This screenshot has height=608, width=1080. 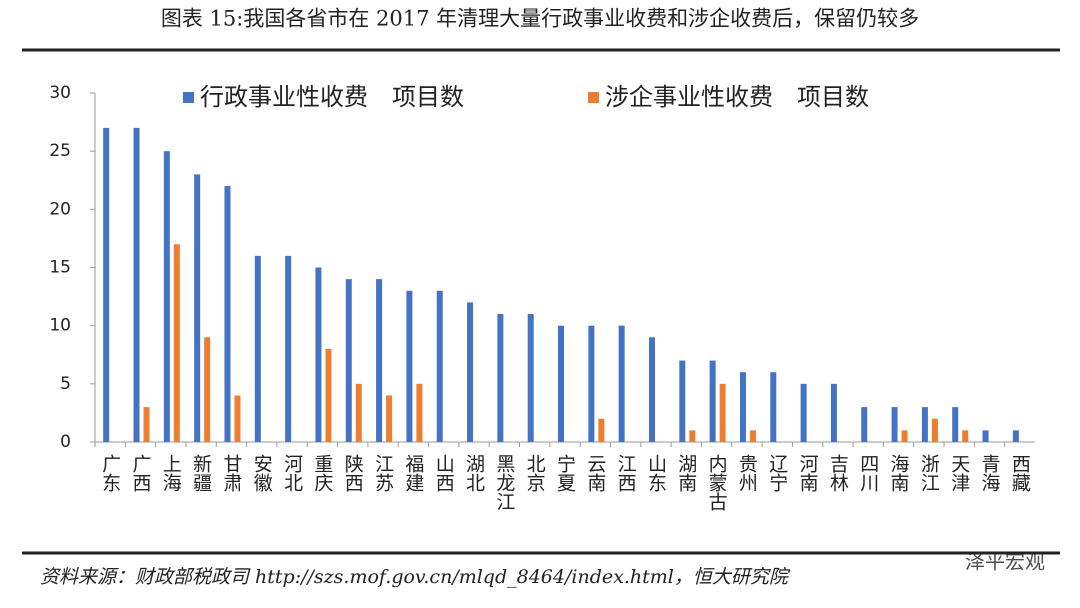 What do you see at coordinates (322, 473) in the screenshot?
I see `x-tick-label: 重庆` at bounding box center [322, 473].